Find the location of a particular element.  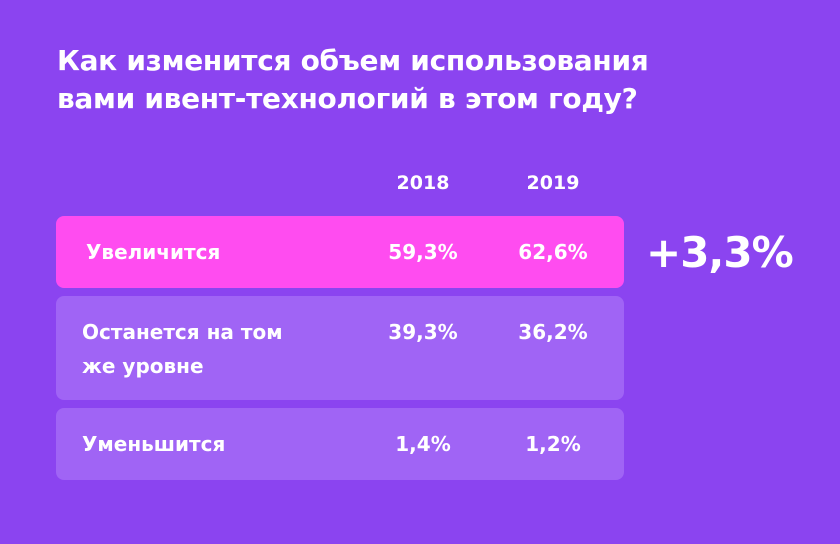

value-2019: 36,2% is located at coordinates (553, 332).